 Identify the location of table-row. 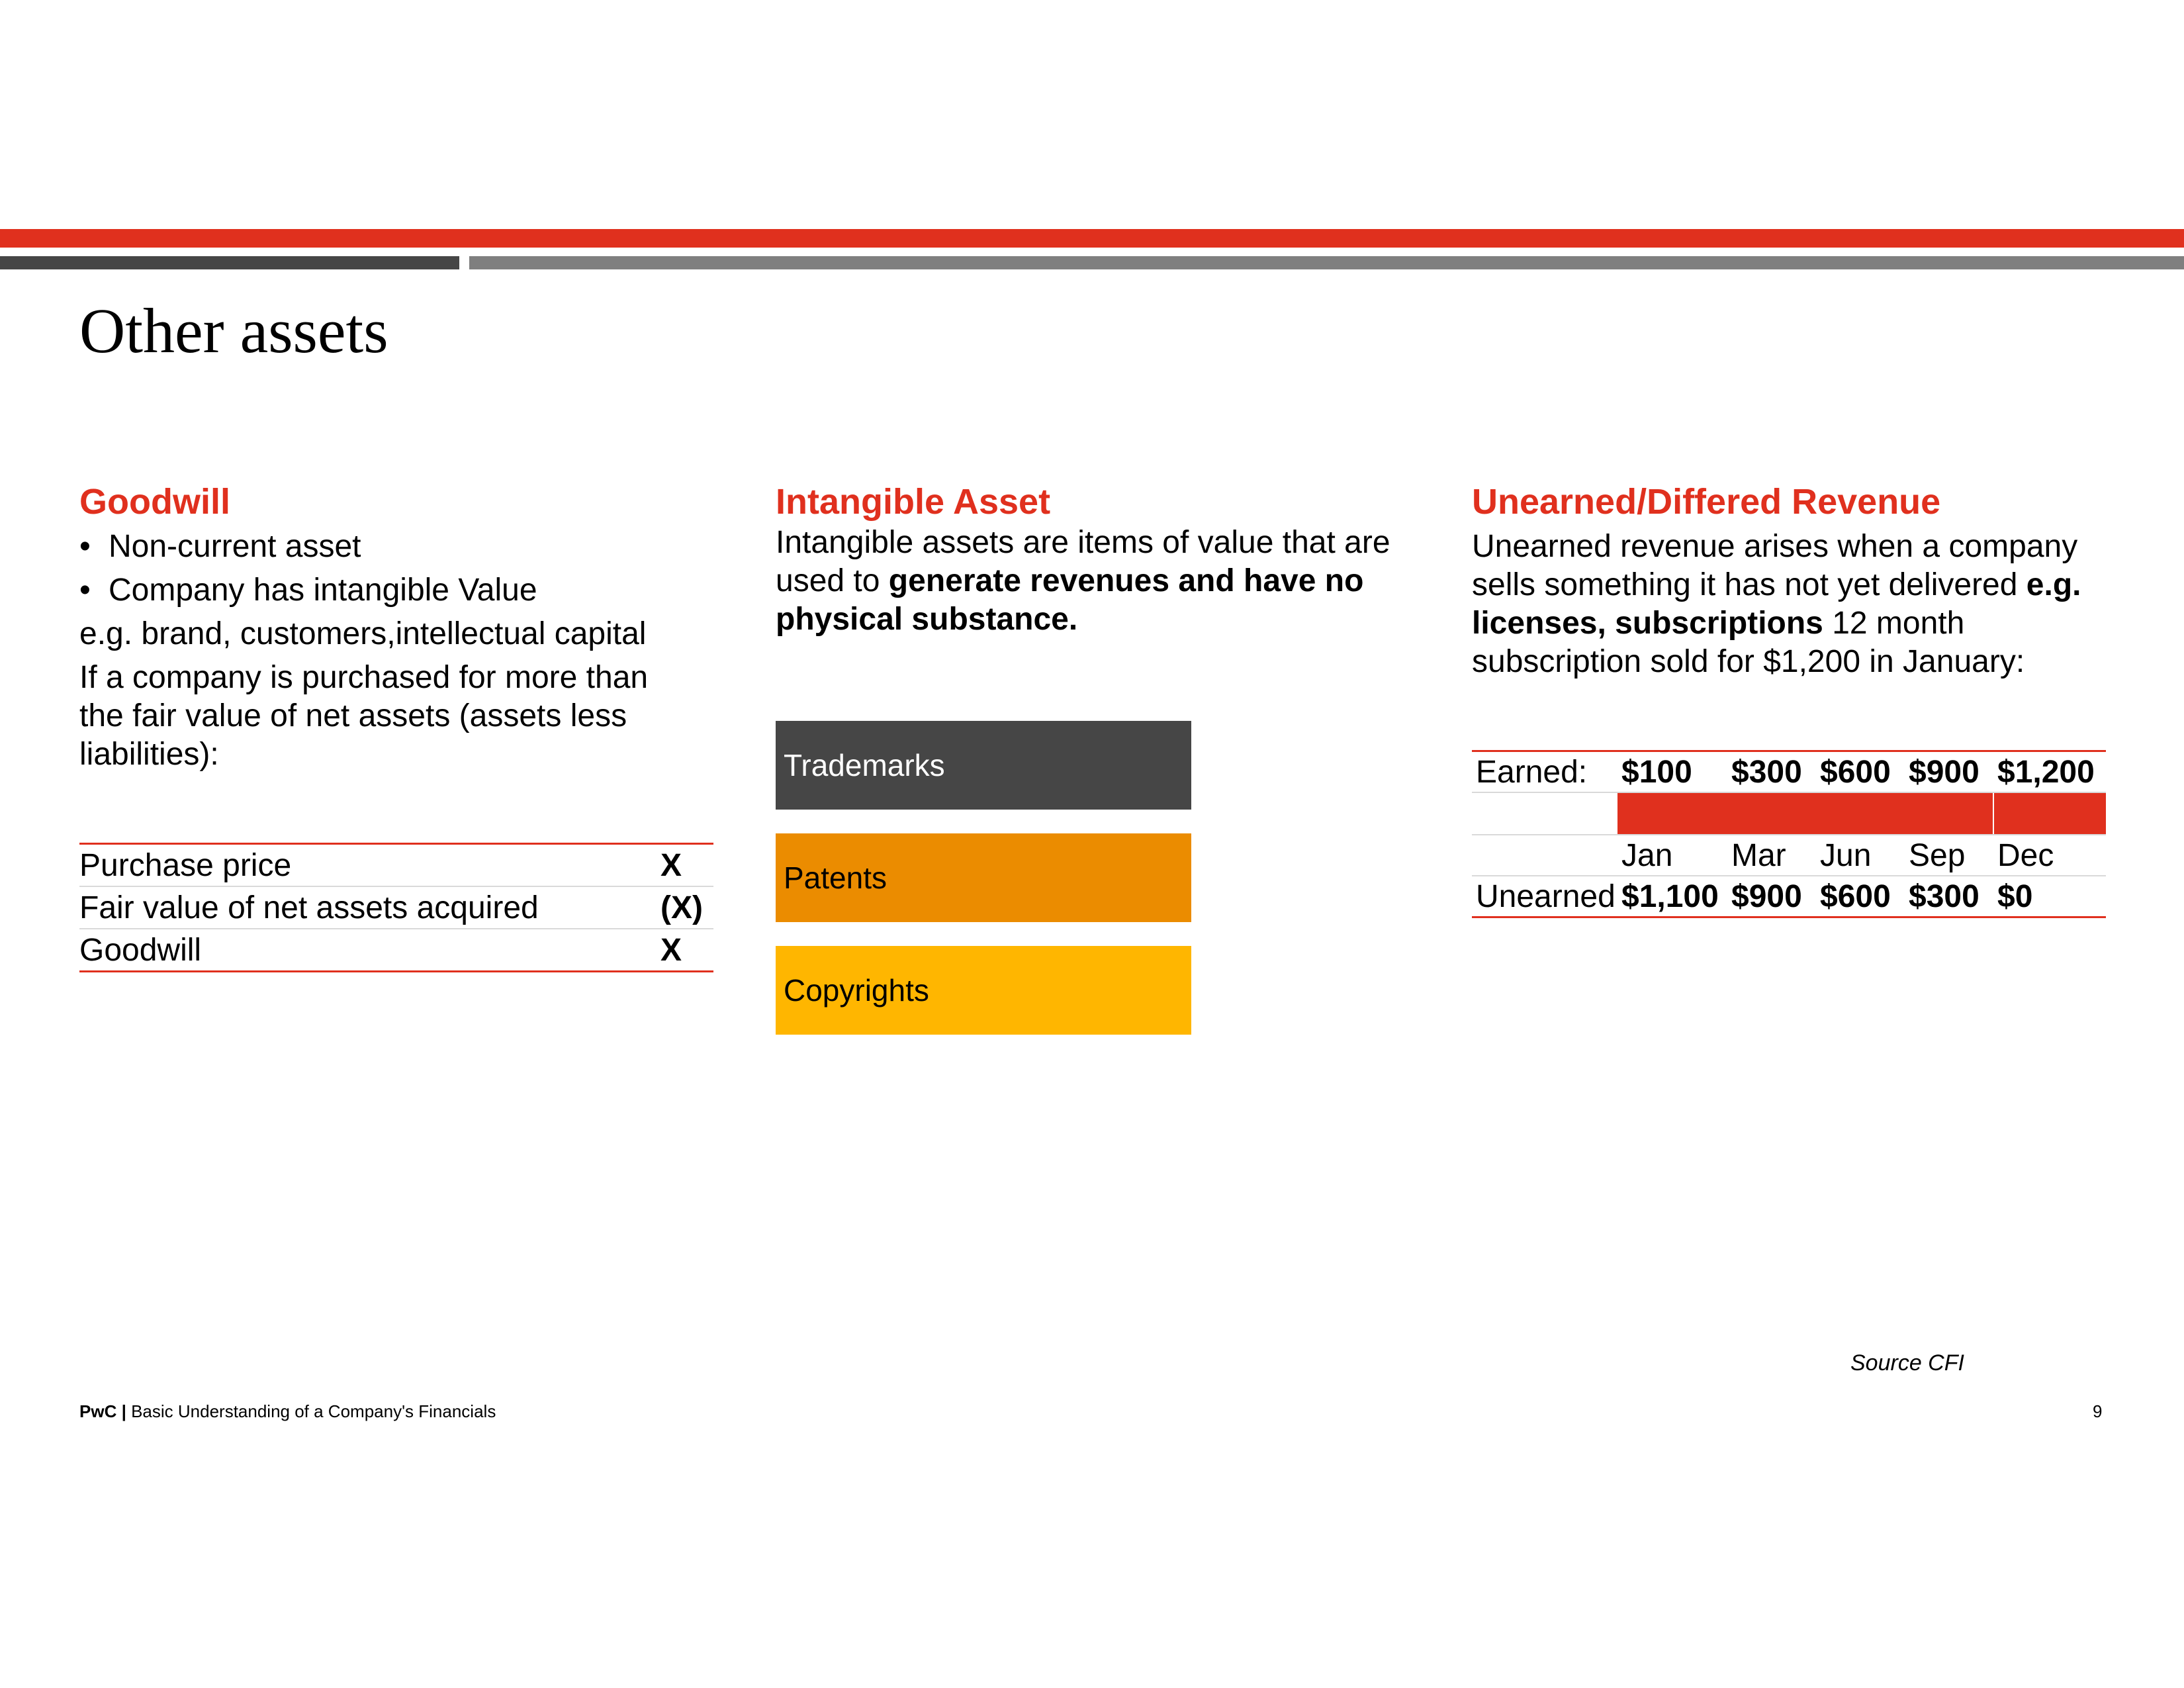
(1789, 813).